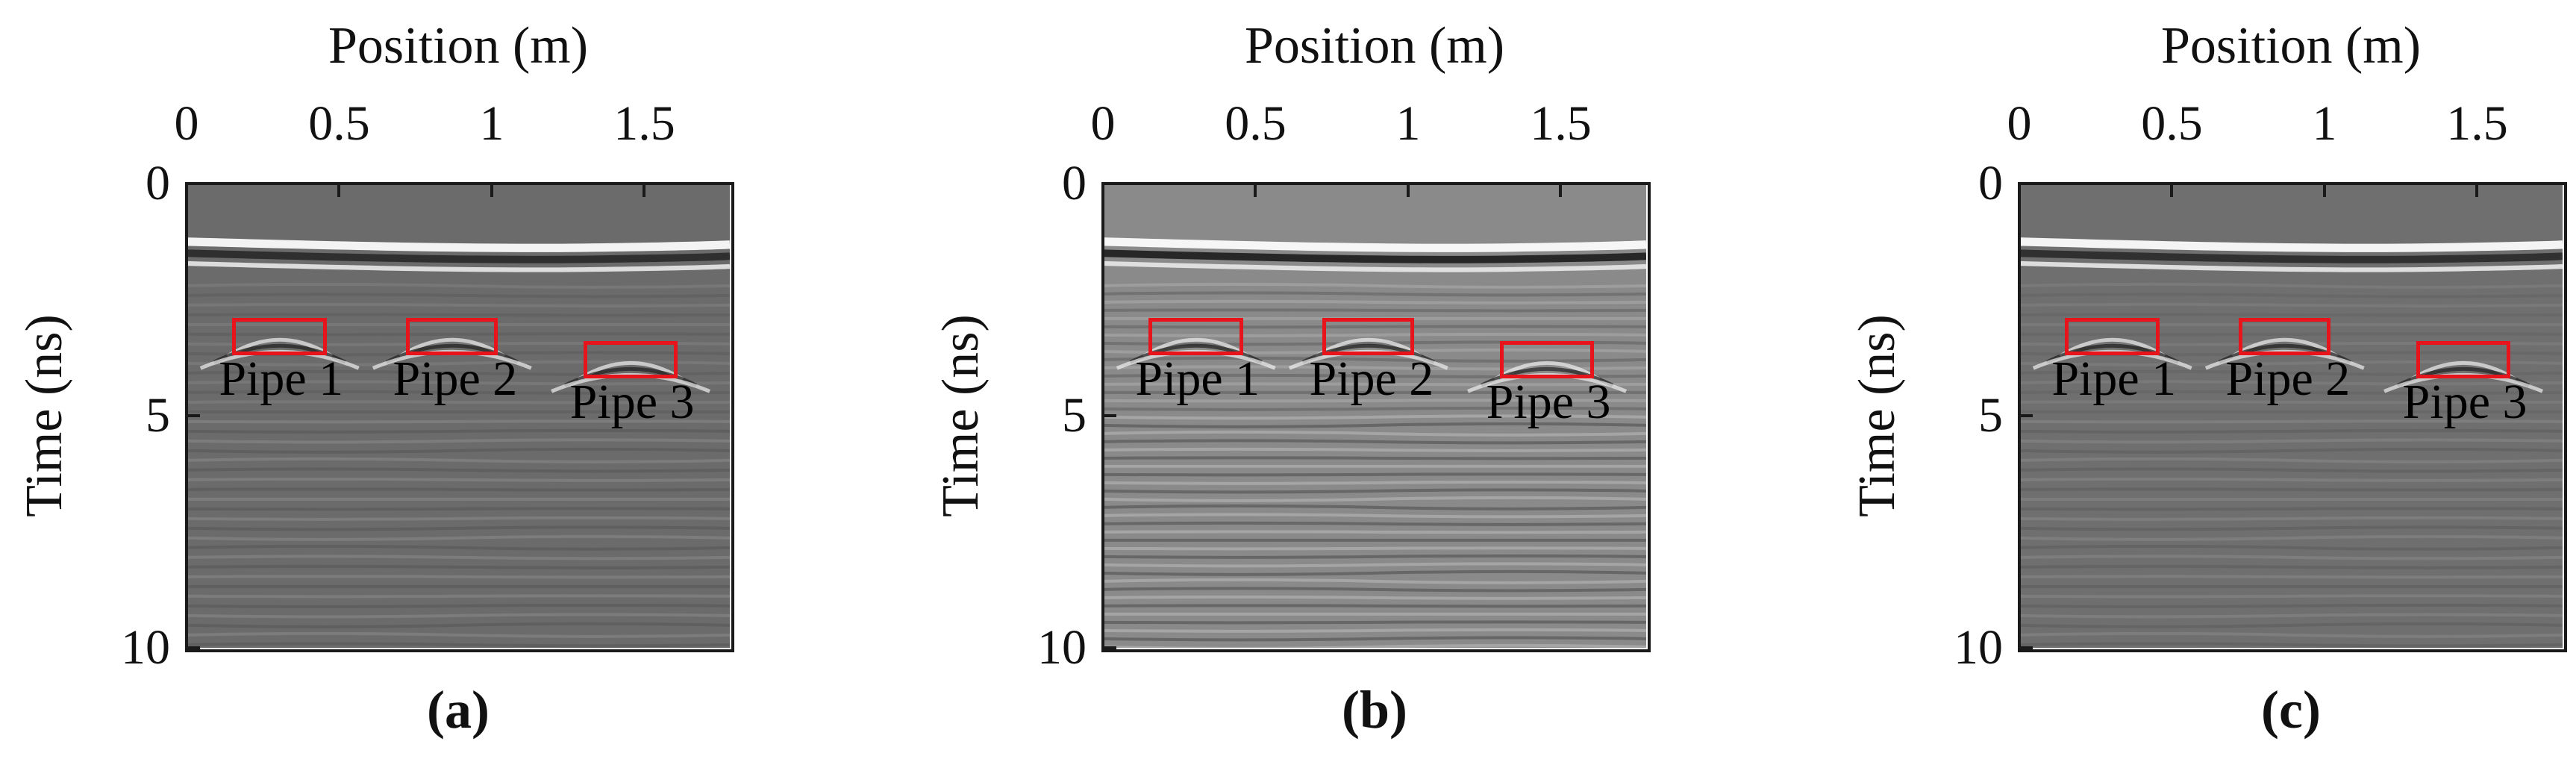 The width and height of the screenshot is (2576, 762). I want to click on panel-caption: (b), so click(1374, 710).